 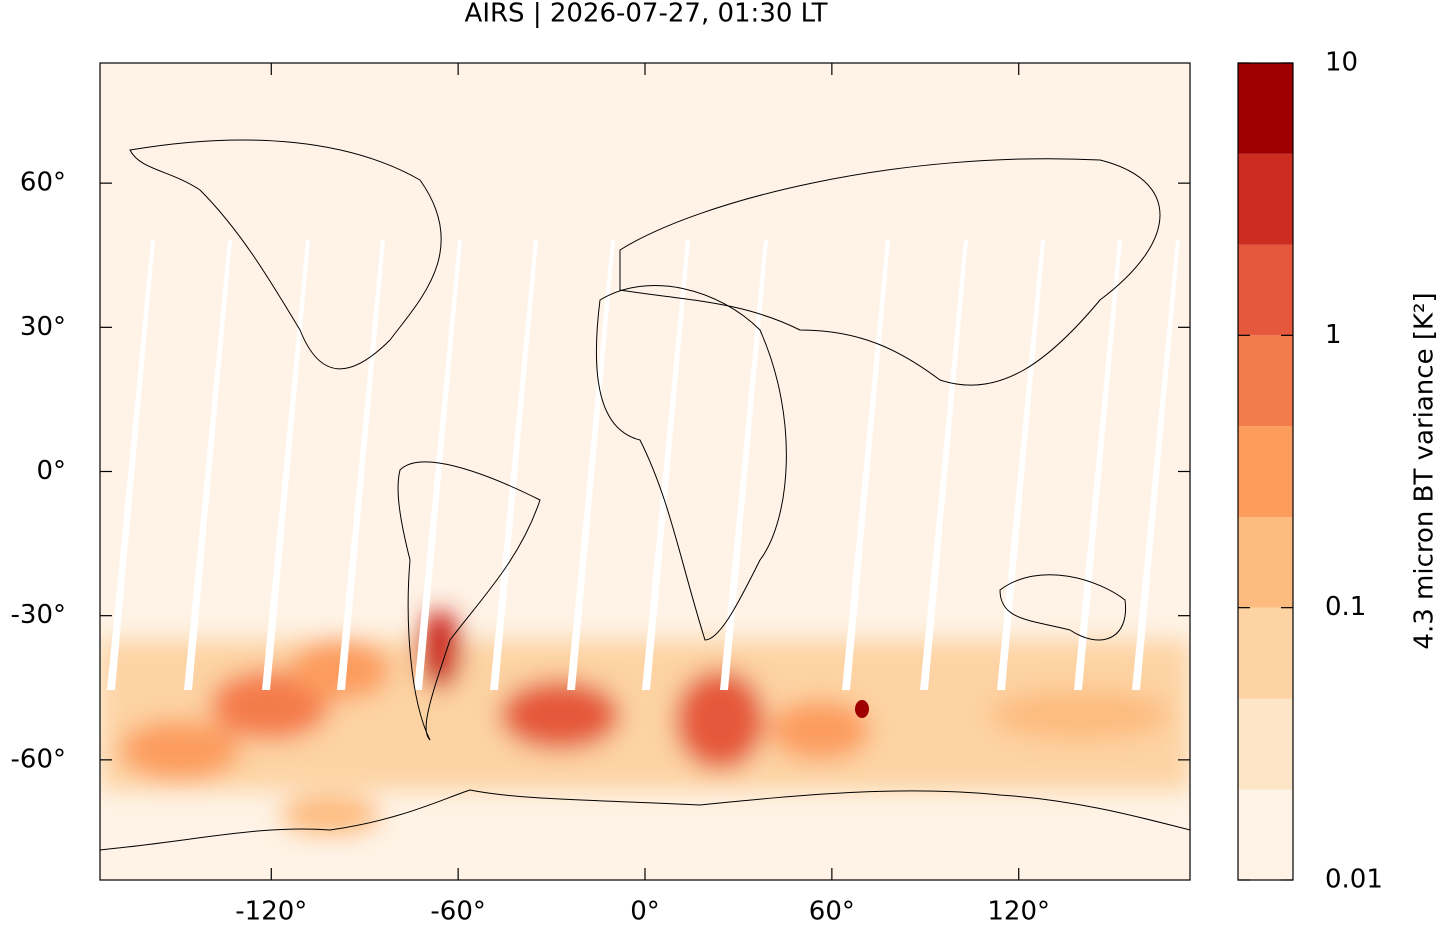 What do you see at coordinates (645, 912) in the screenshot?
I see `x-tick-label: 0°` at bounding box center [645, 912].